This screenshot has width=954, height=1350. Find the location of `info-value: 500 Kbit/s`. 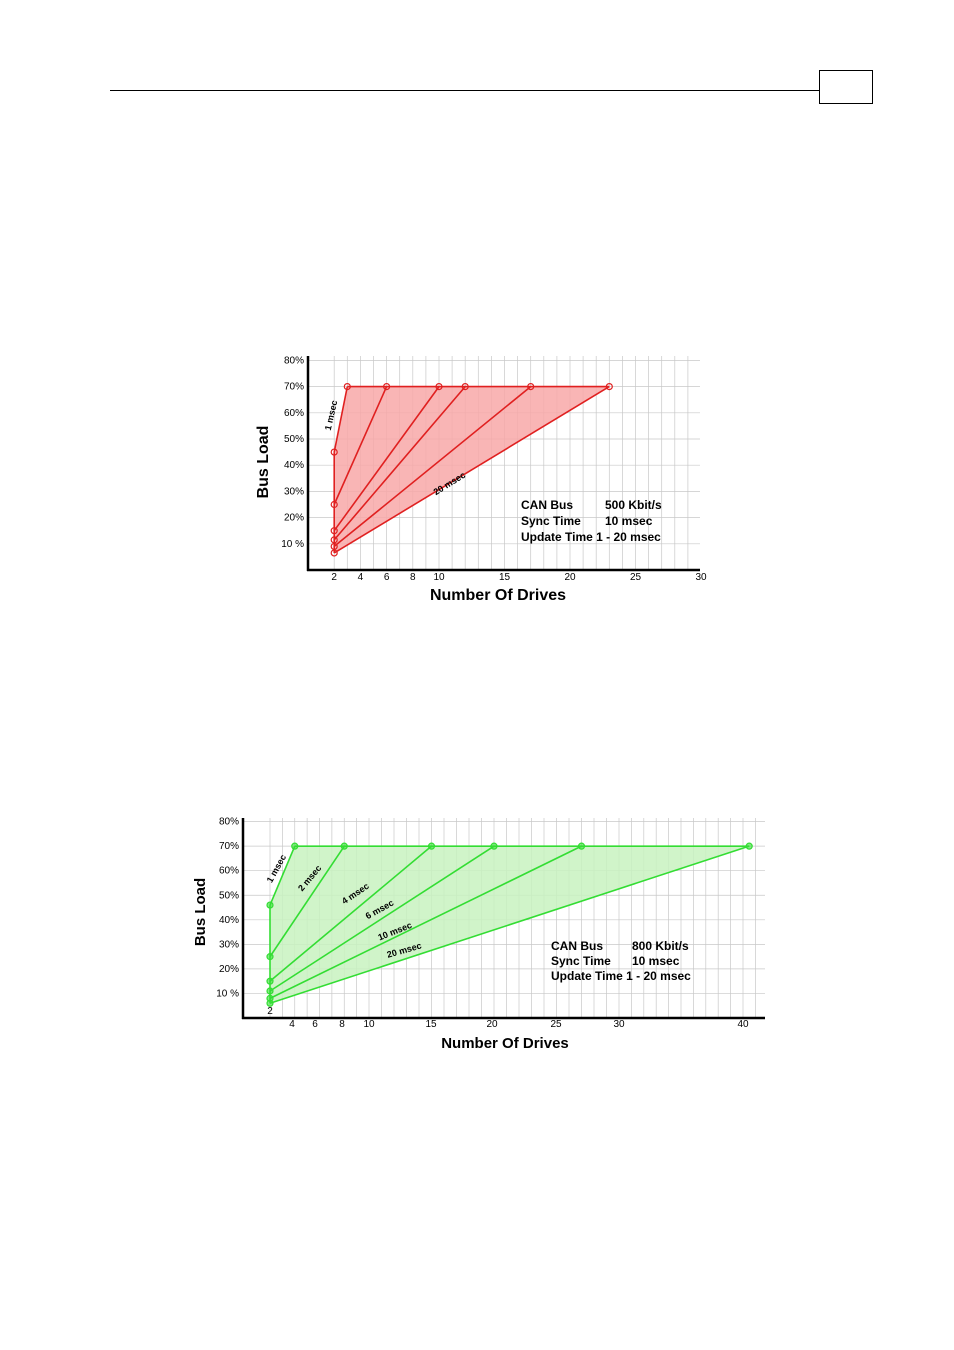

info-value: 500 Kbit/s is located at coordinates (633, 505).